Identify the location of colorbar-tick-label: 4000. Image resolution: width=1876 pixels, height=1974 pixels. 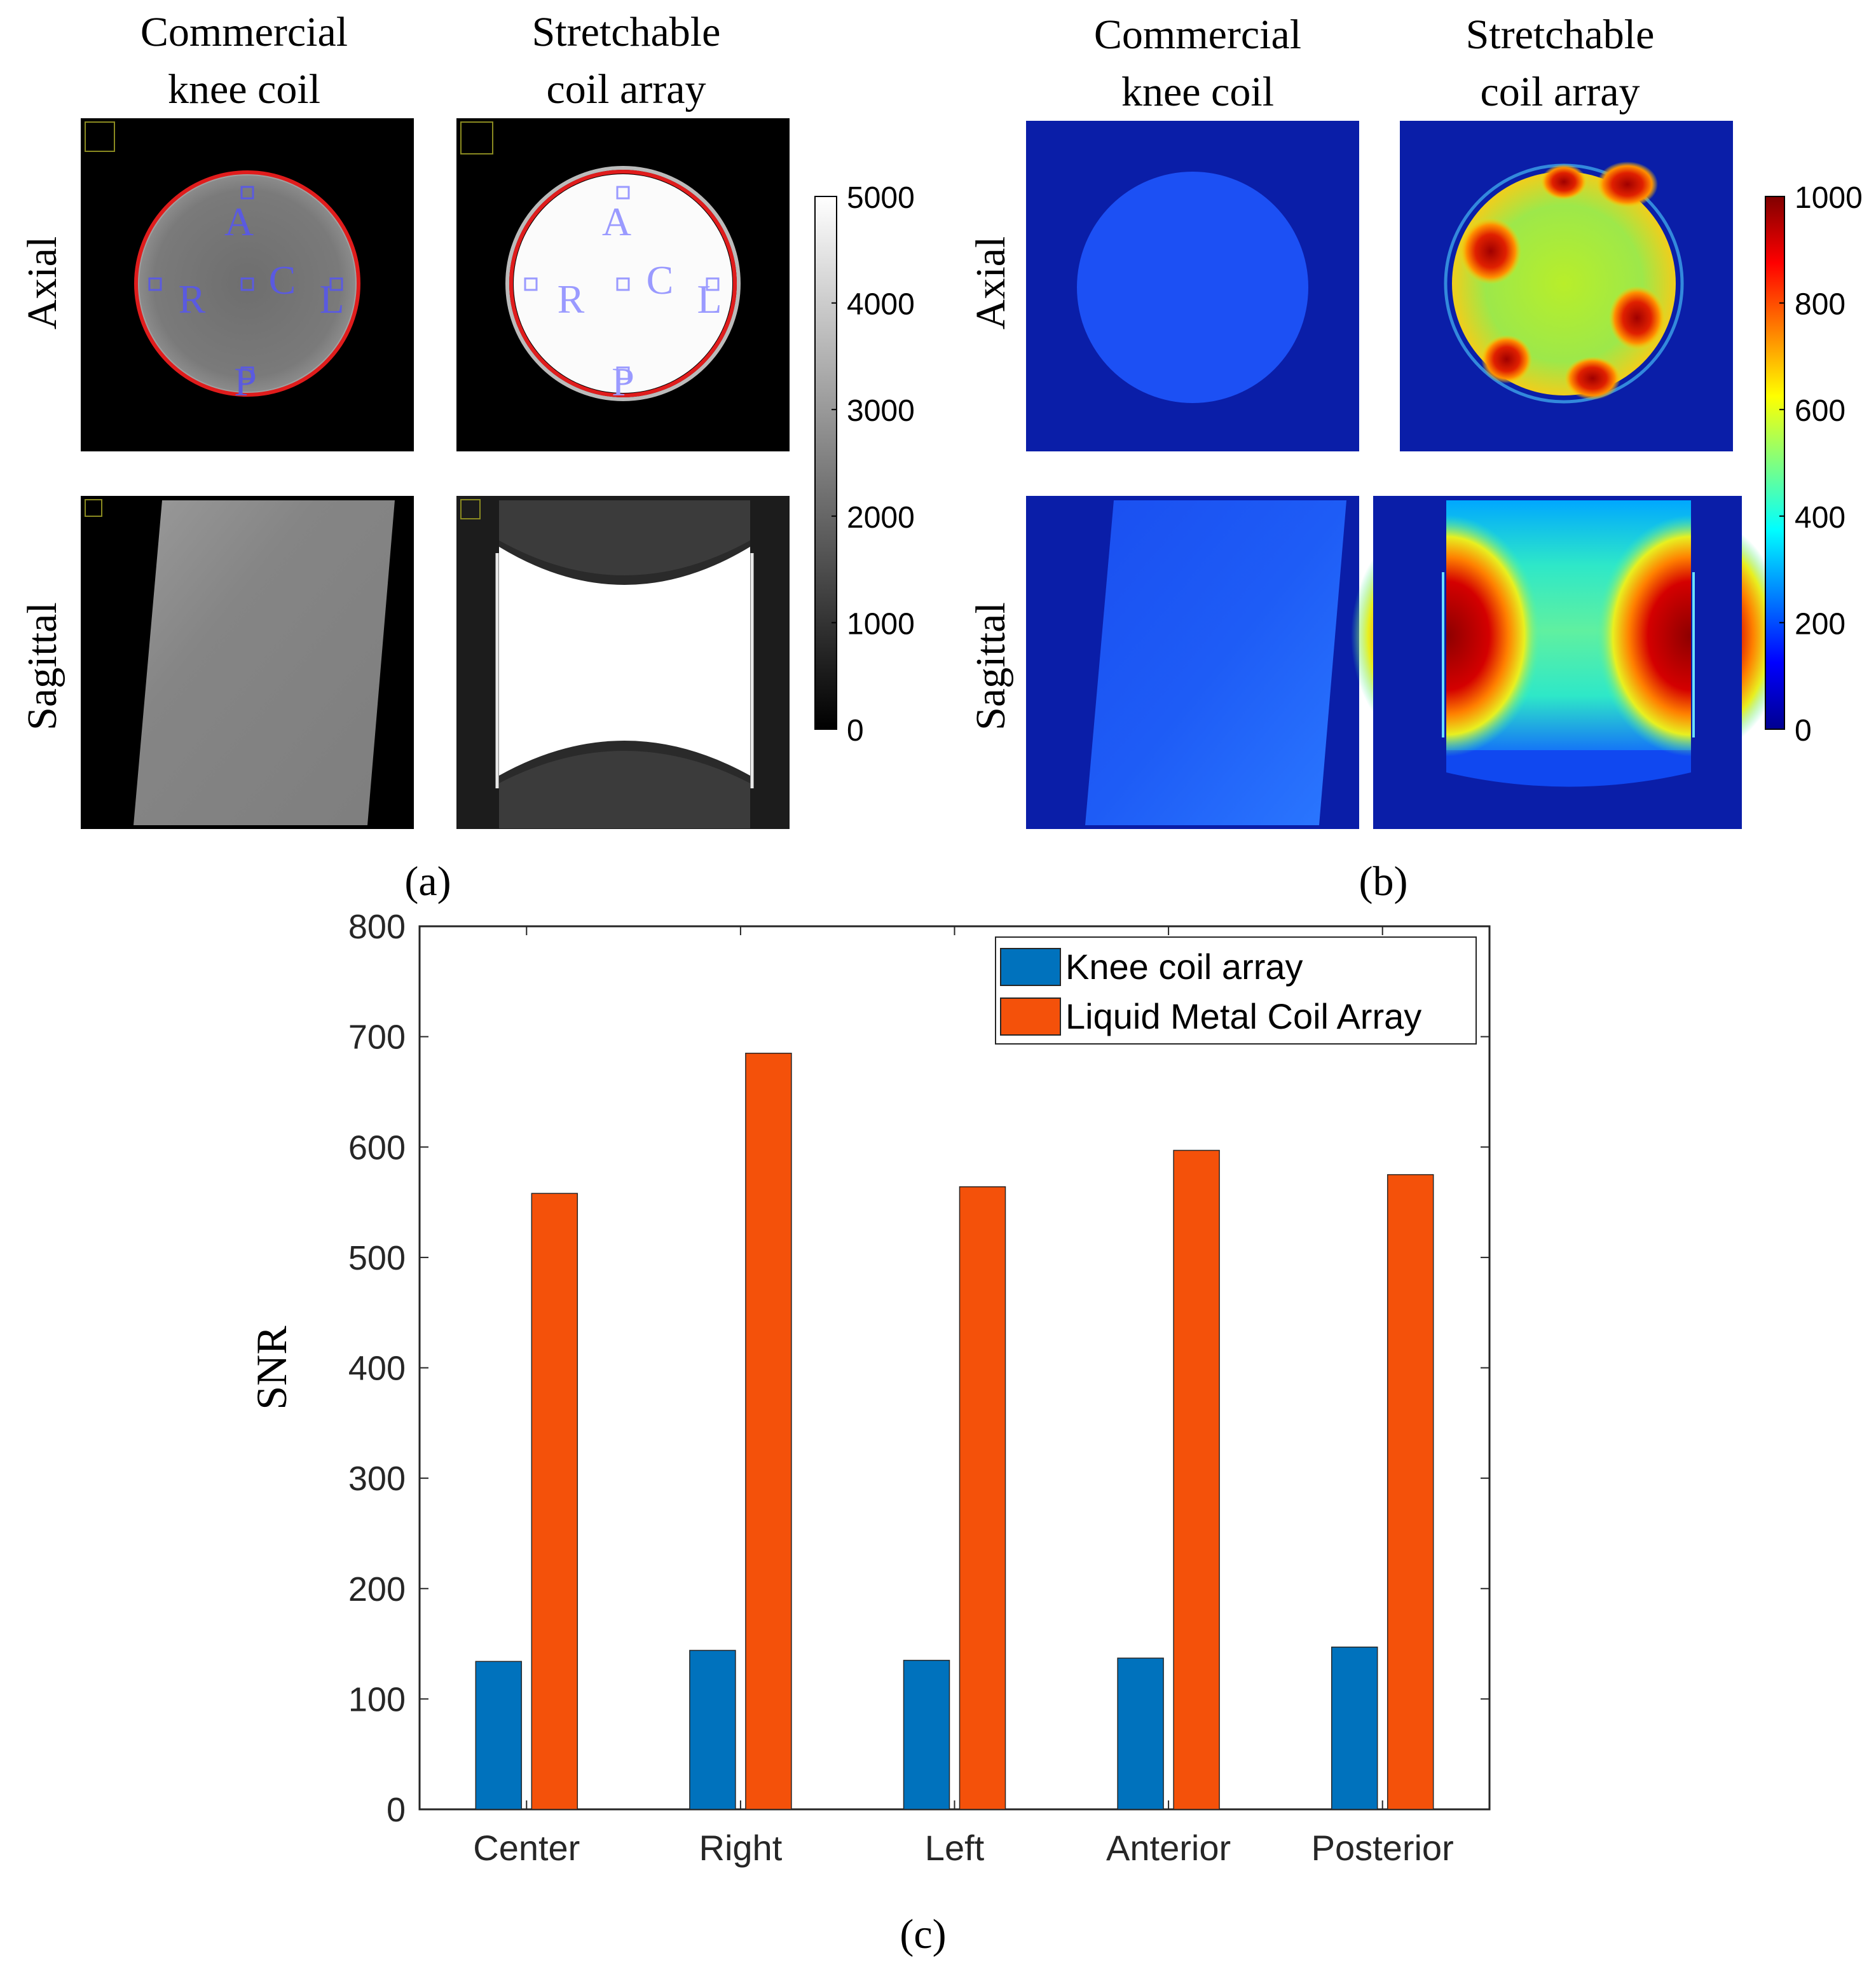
(881, 305).